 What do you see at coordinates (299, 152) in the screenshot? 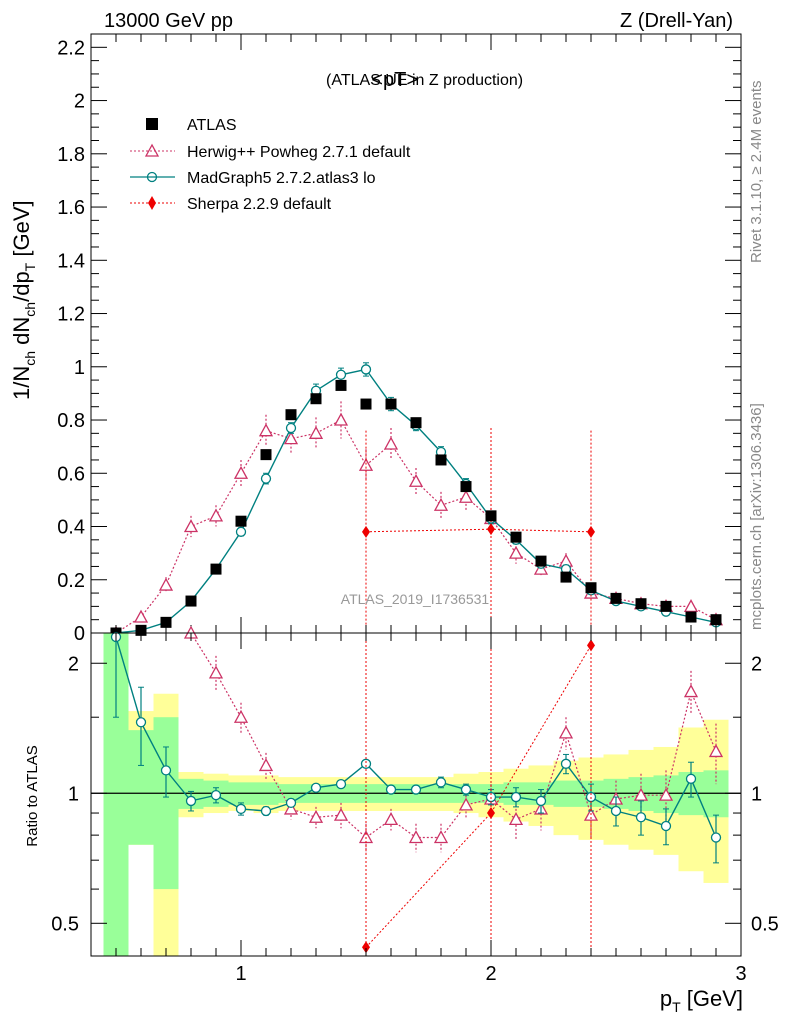
I see `legend-herwig-label: Herwig++ Powheg 2.7.1 default` at bounding box center [299, 152].